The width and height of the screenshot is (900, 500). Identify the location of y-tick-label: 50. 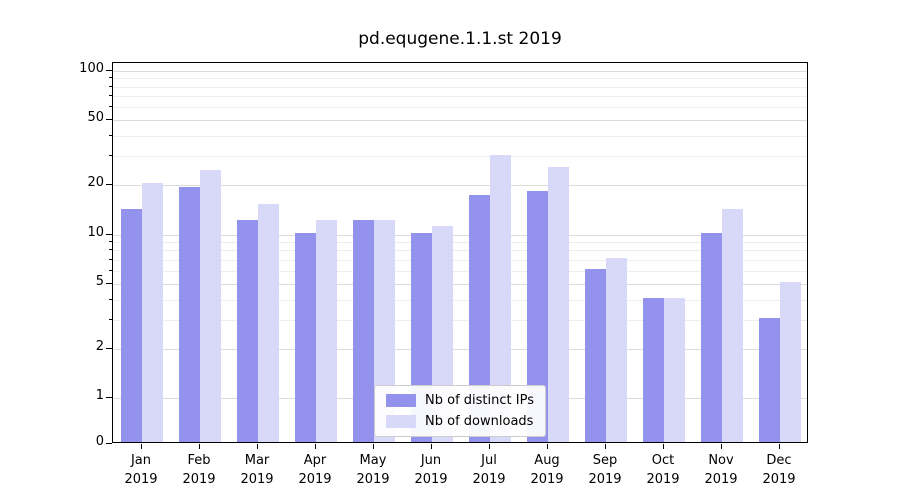
(95, 118).